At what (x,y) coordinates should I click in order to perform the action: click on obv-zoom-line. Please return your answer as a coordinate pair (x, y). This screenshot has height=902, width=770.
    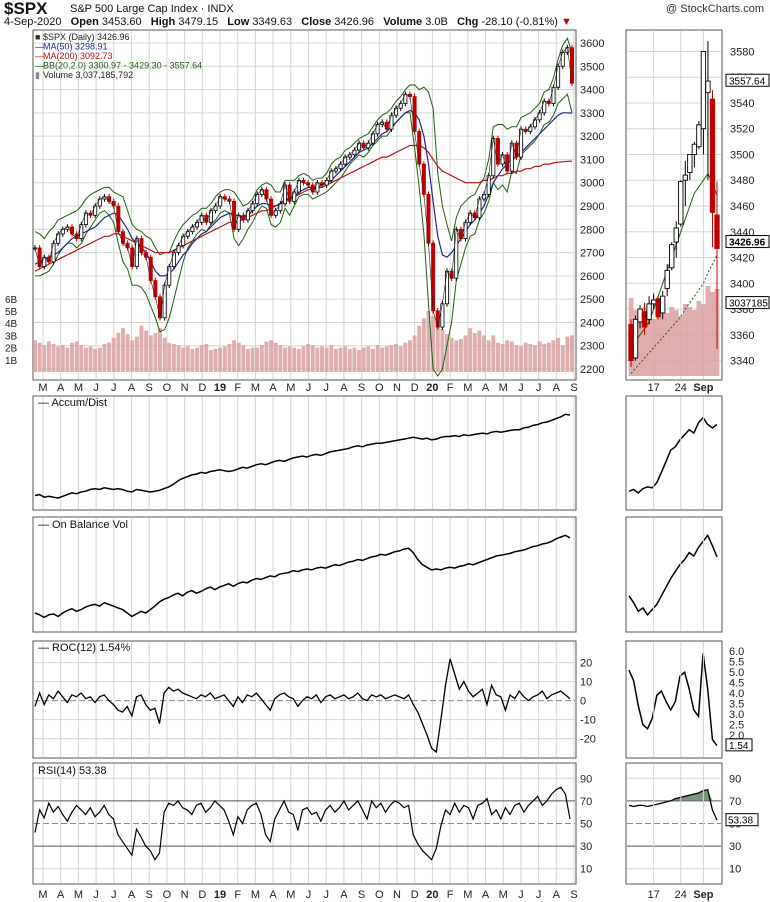
    Looking at the image, I should click on (673, 575).